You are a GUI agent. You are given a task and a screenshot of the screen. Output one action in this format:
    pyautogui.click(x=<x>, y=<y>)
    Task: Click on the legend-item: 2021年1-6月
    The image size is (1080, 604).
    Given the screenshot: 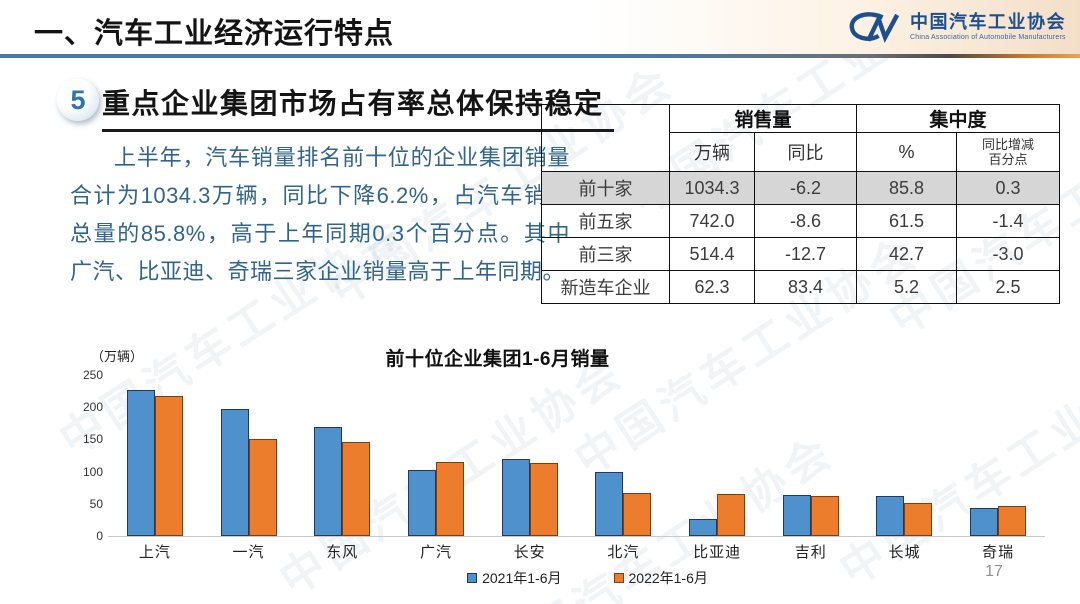 What is the action you would take?
    pyautogui.click(x=514, y=578)
    